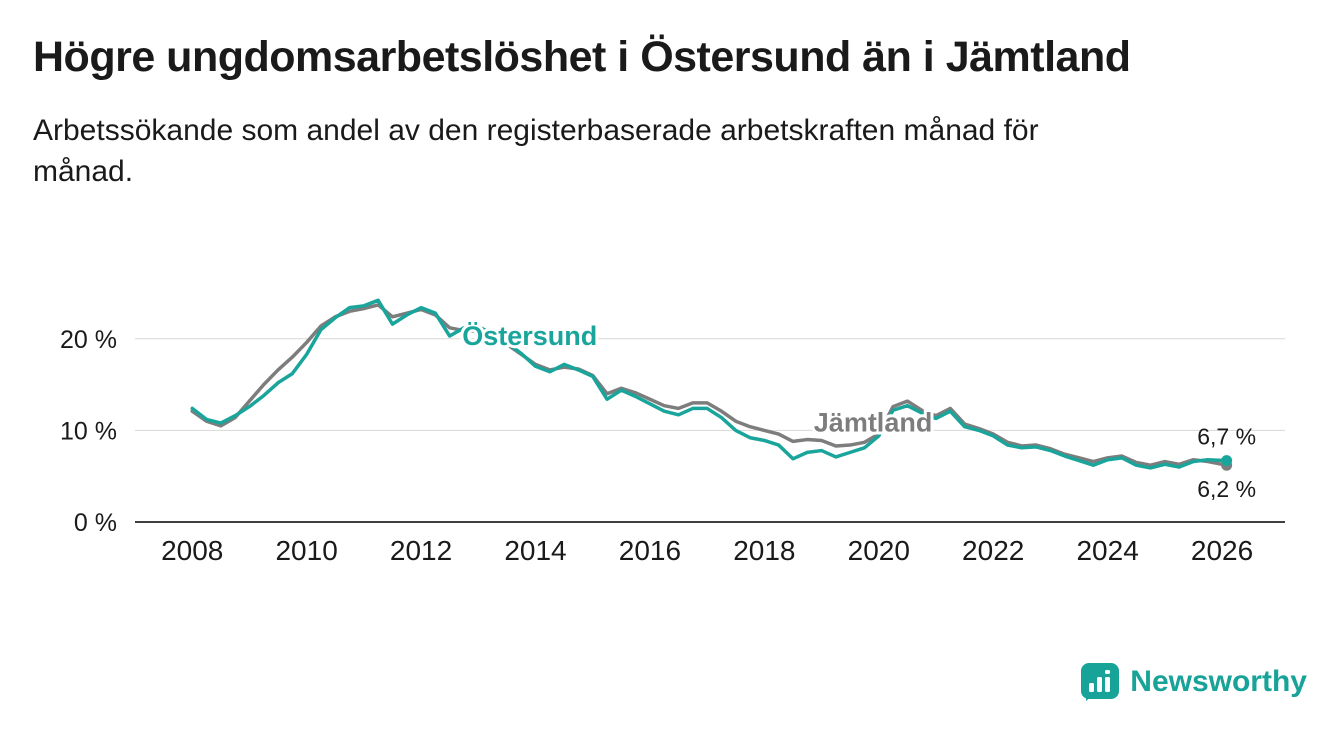  What do you see at coordinates (1107, 550) in the screenshot?
I see `x-tick-label: 2024` at bounding box center [1107, 550].